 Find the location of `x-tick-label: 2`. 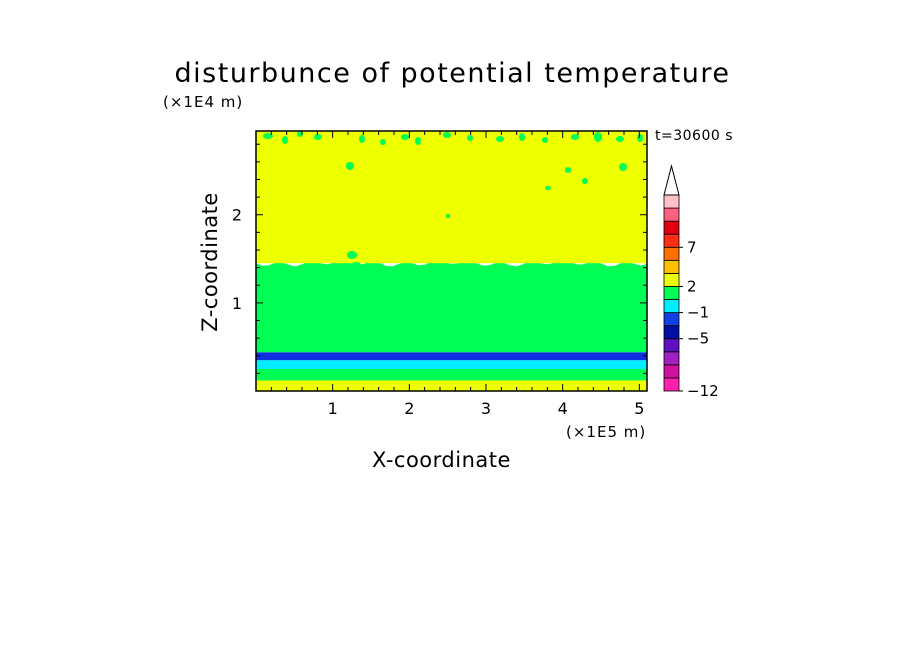

x-tick-label: 2 is located at coordinates (409, 408).